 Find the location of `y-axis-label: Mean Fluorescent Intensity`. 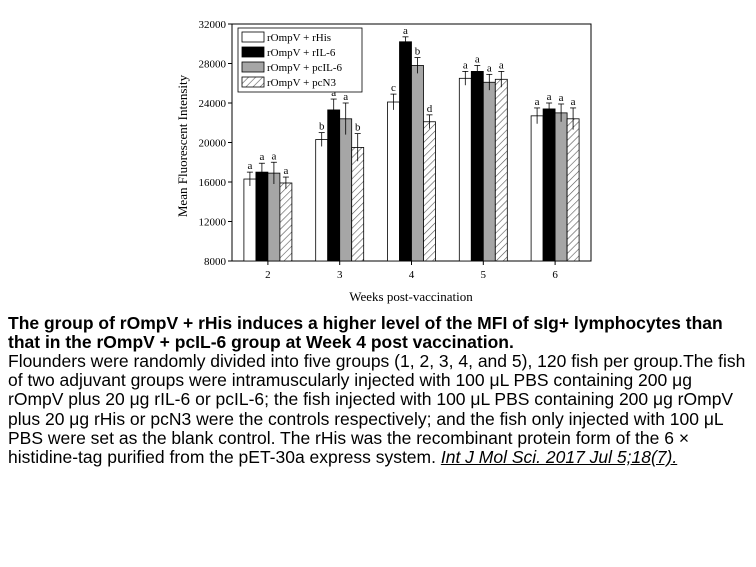

y-axis-label: Mean Fluorescent Intensity is located at coordinates (182, 145).